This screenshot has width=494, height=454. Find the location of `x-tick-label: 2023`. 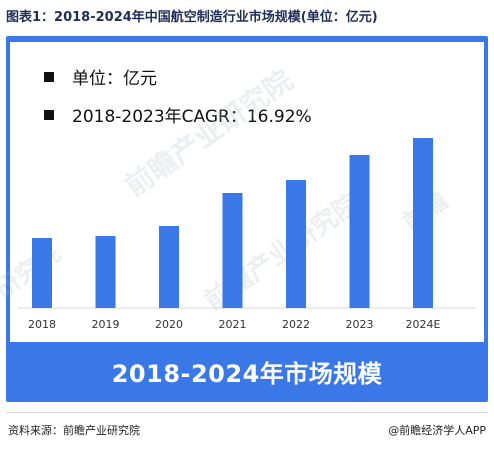

x-tick-label: 2023 is located at coordinates (360, 324).